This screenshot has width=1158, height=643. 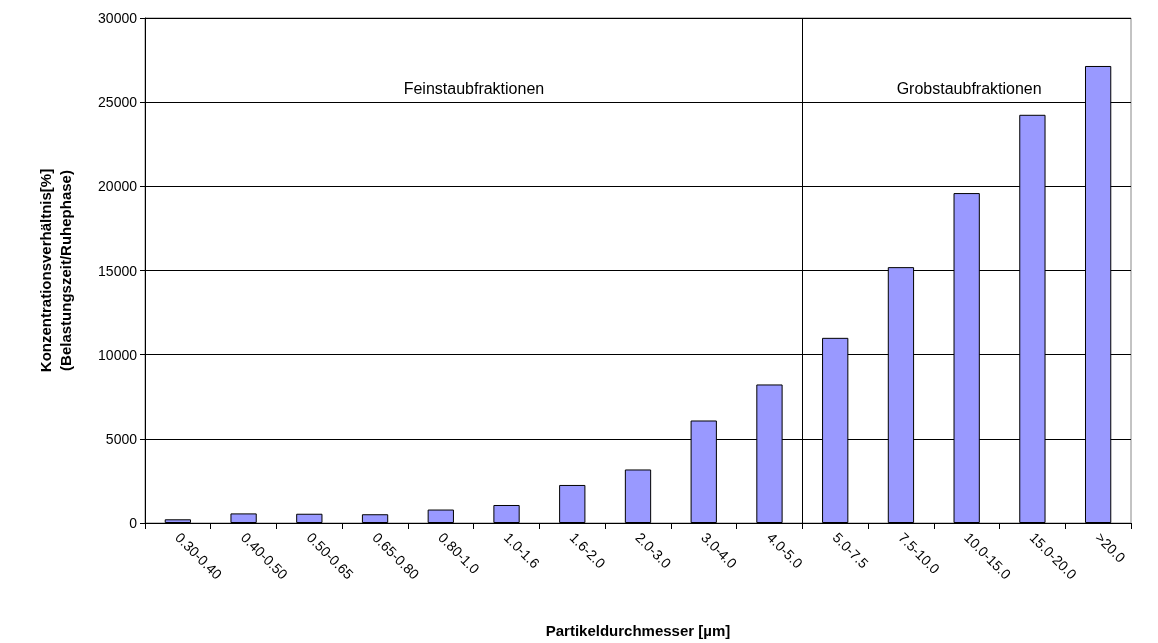 I want to click on x-axis-title: Partikeldurchmesser [µm], so click(x=638, y=630).